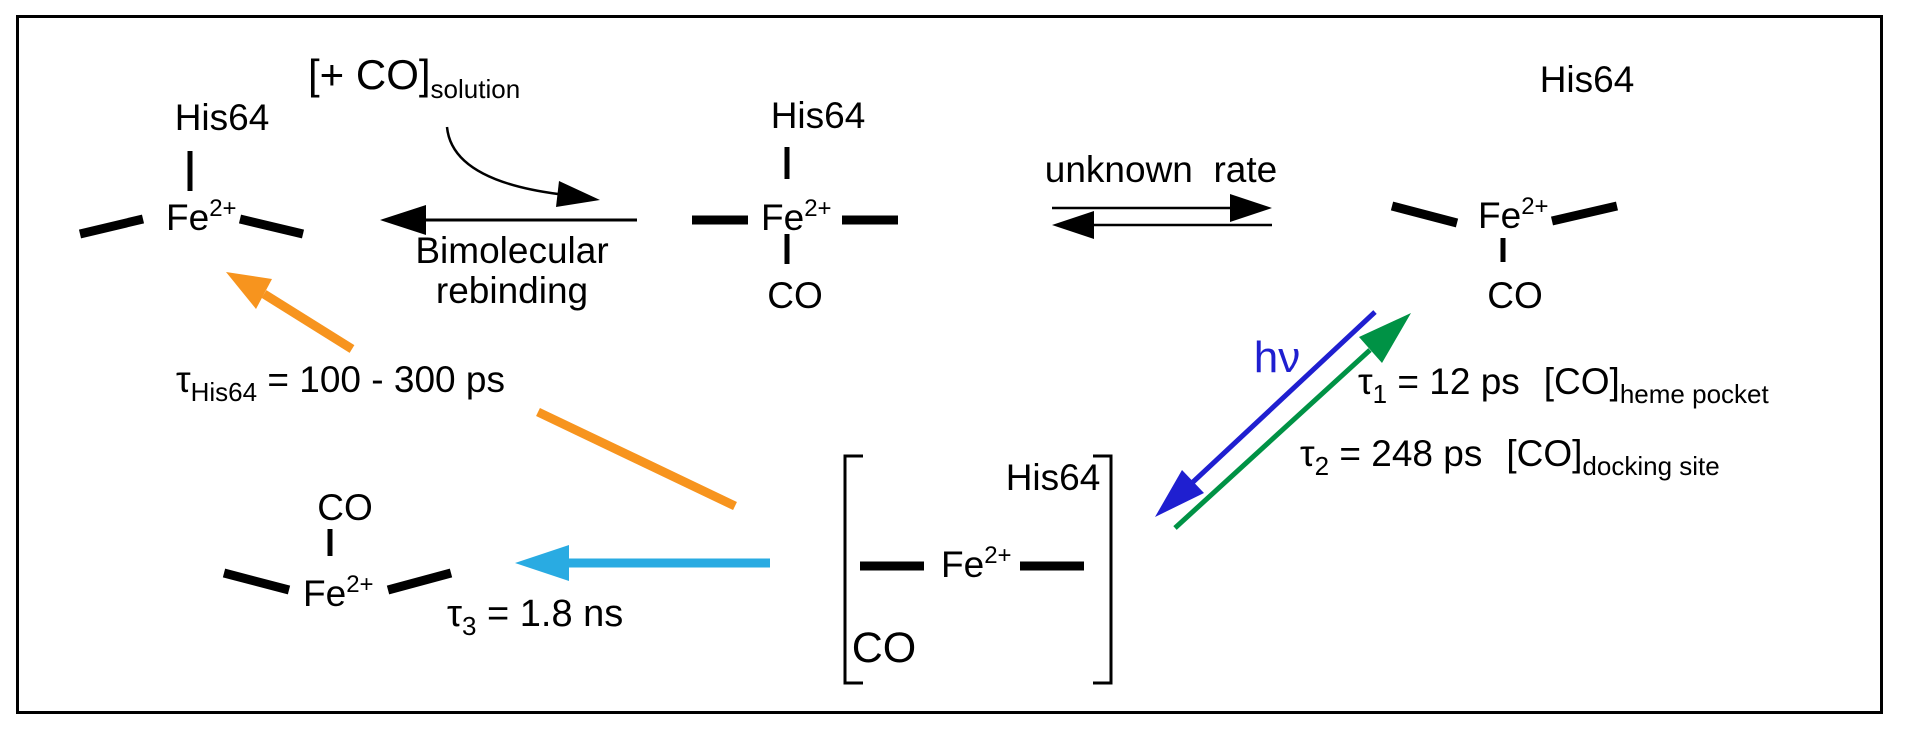 This screenshot has width=1905, height=729. Describe the element at coordinates (1651, 466) in the screenshot. I see `tau2-co-site: docking site` at that location.